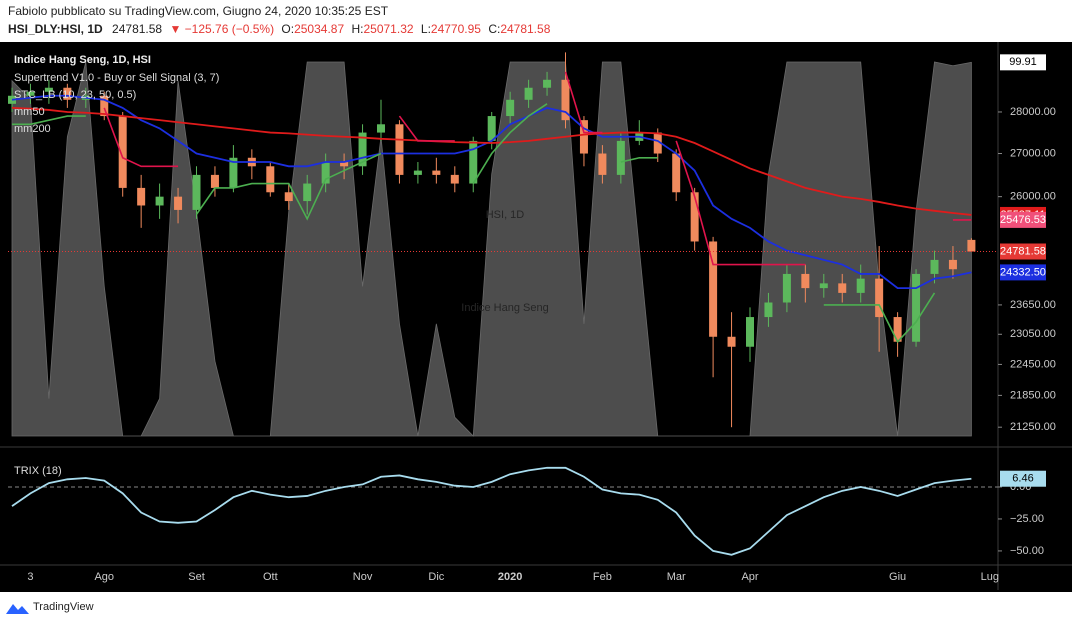 This screenshot has height=626, width=1072. Describe the element at coordinates (749, 577) in the screenshot. I see `x-tick-label: Apr` at that location.